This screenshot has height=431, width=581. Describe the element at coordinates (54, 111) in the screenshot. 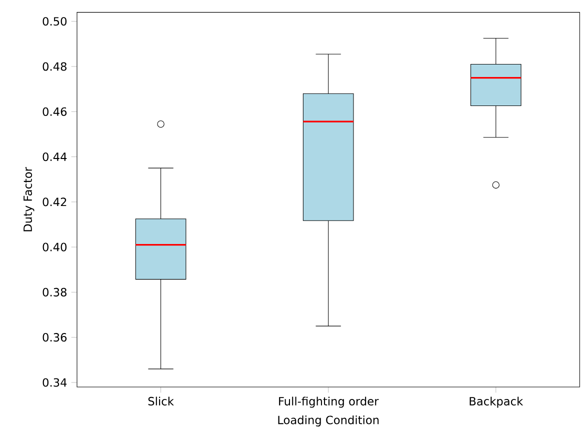

I see `y-tick-label: 0.46` at that location.